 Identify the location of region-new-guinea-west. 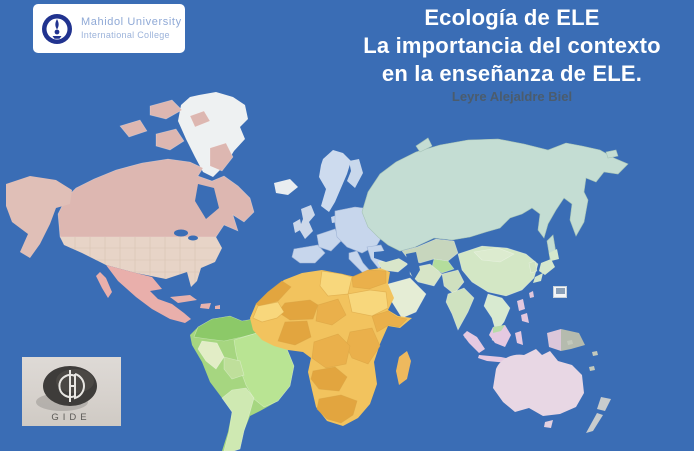
(554, 340).